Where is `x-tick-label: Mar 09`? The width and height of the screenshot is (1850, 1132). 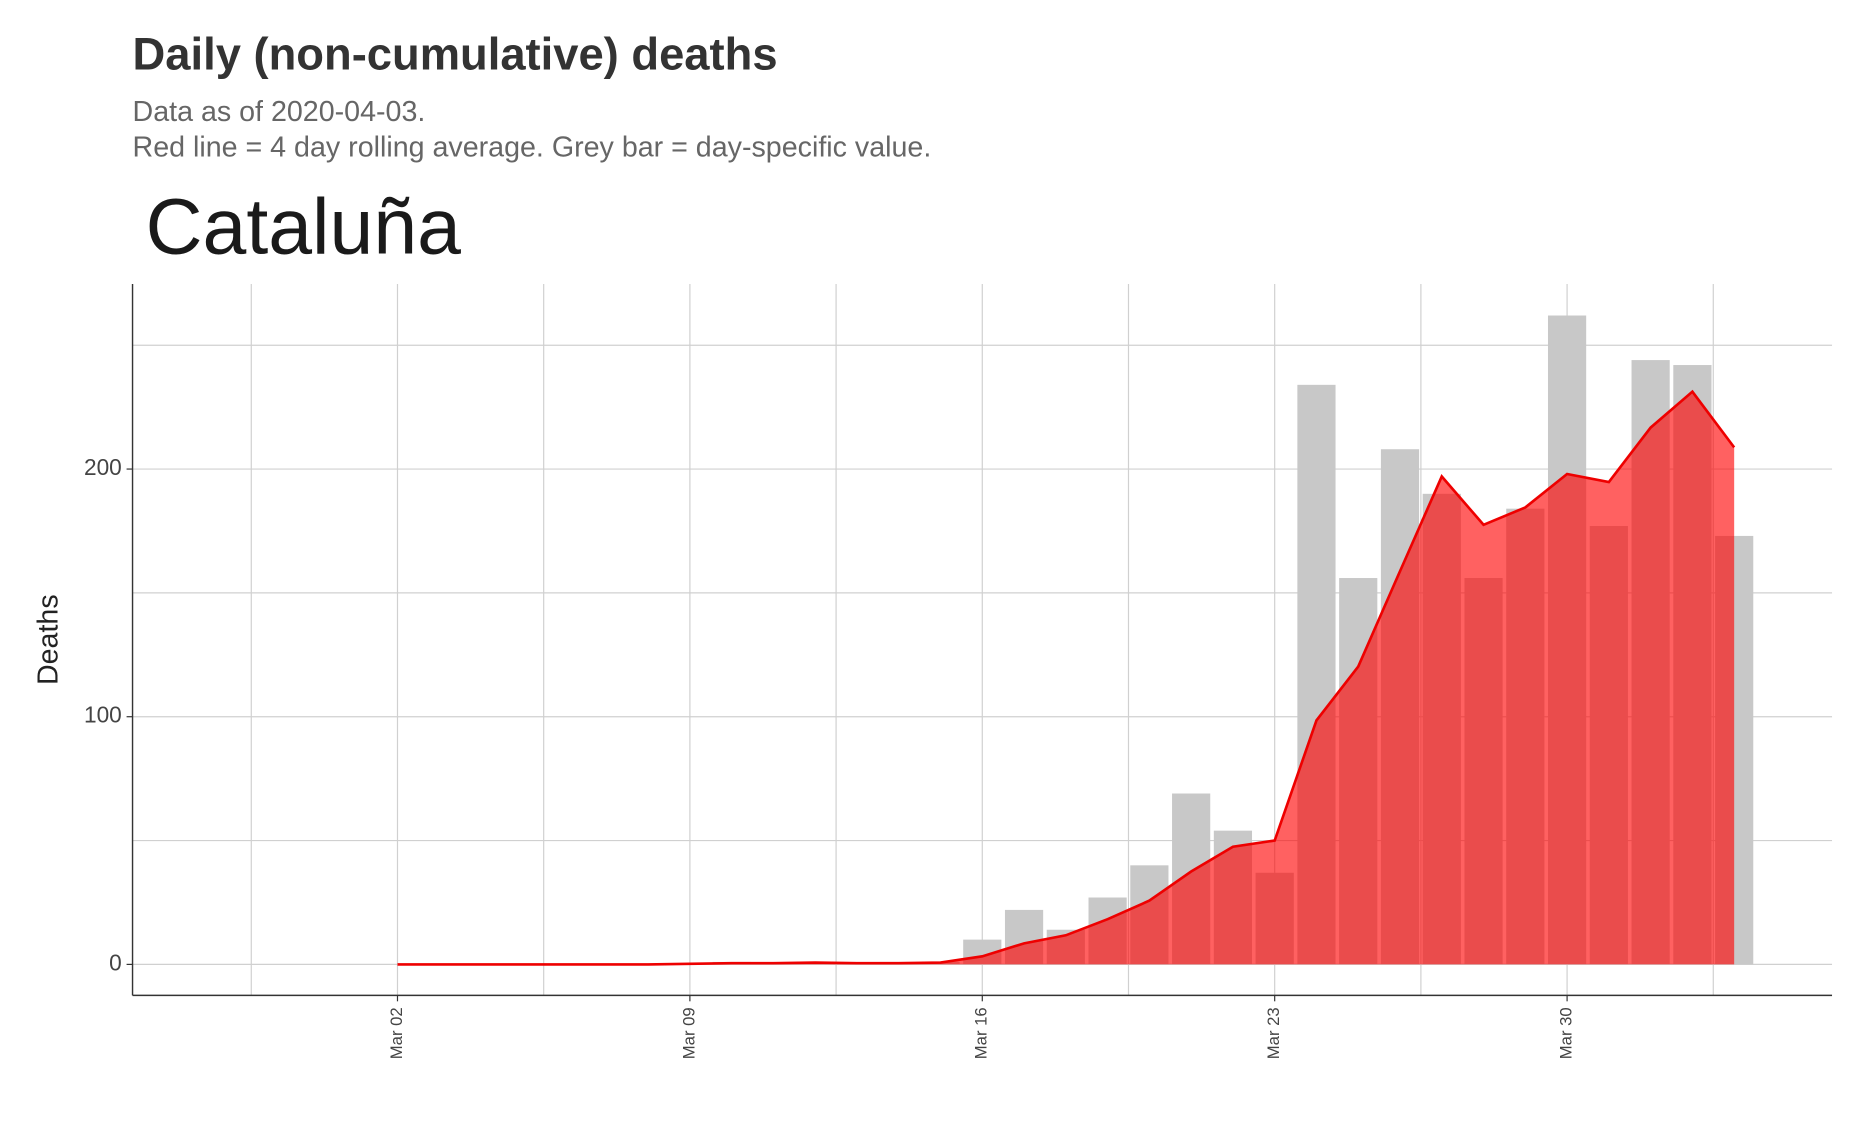
x-tick-label: Mar 09 is located at coordinates (688, 1033).